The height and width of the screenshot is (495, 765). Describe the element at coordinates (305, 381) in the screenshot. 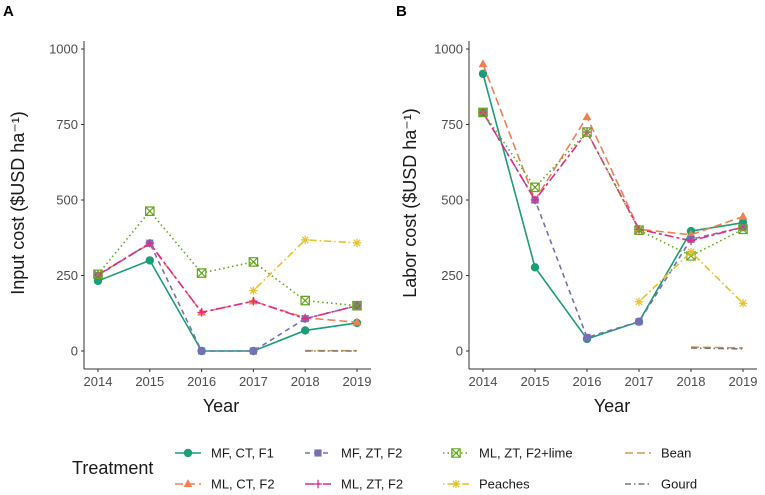

I see `panel-a-x-tick-label: 2018` at that location.